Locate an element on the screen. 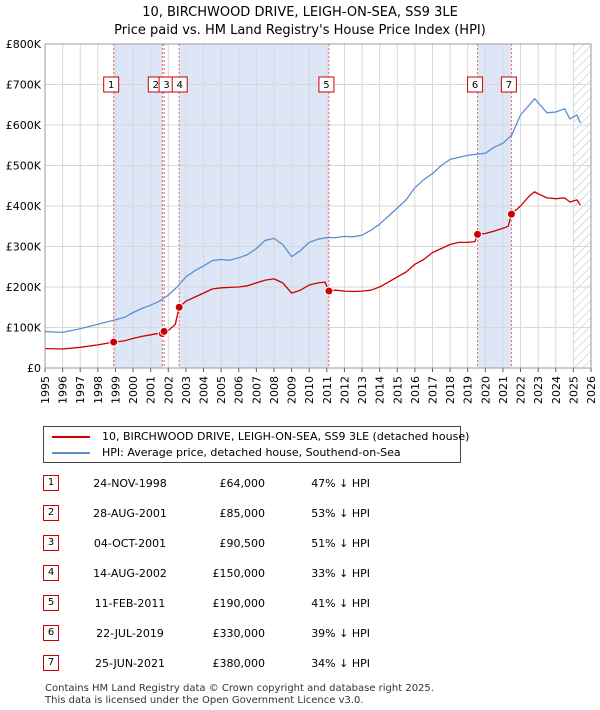  sale-number-badge: 1 is located at coordinates (51, 483).